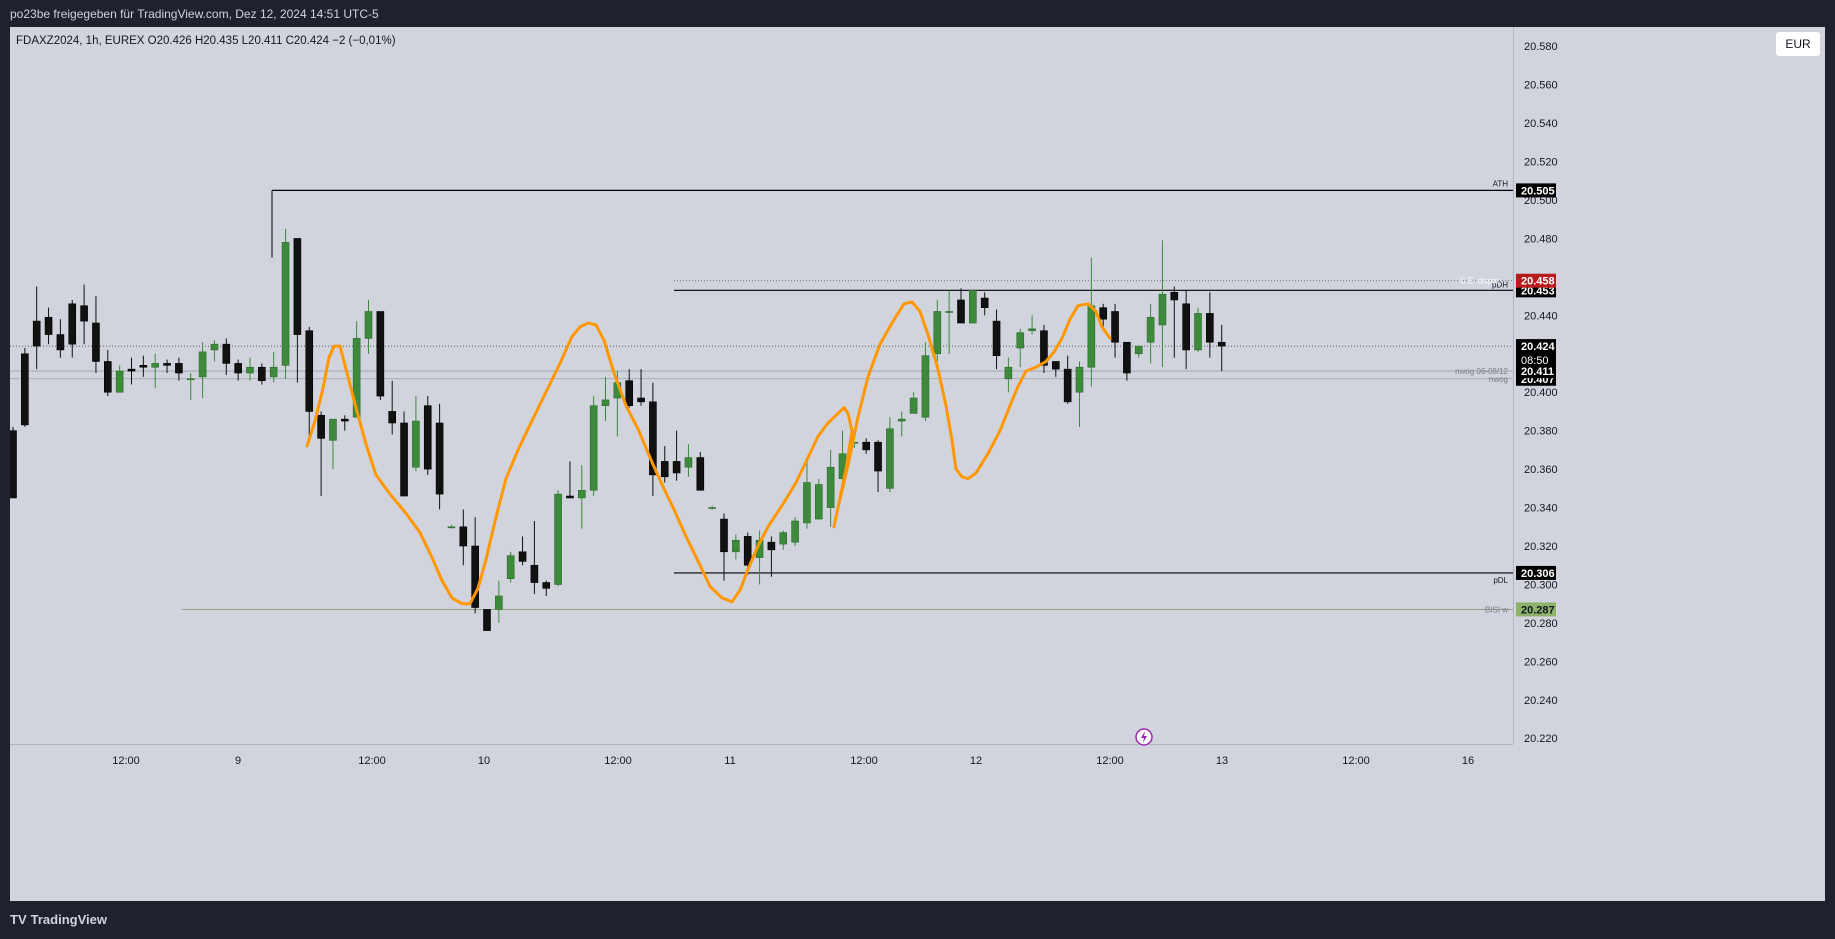  Describe the element at coordinates (1798, 44) in the screenshot. I see `currency-selector: EUR` at that location.